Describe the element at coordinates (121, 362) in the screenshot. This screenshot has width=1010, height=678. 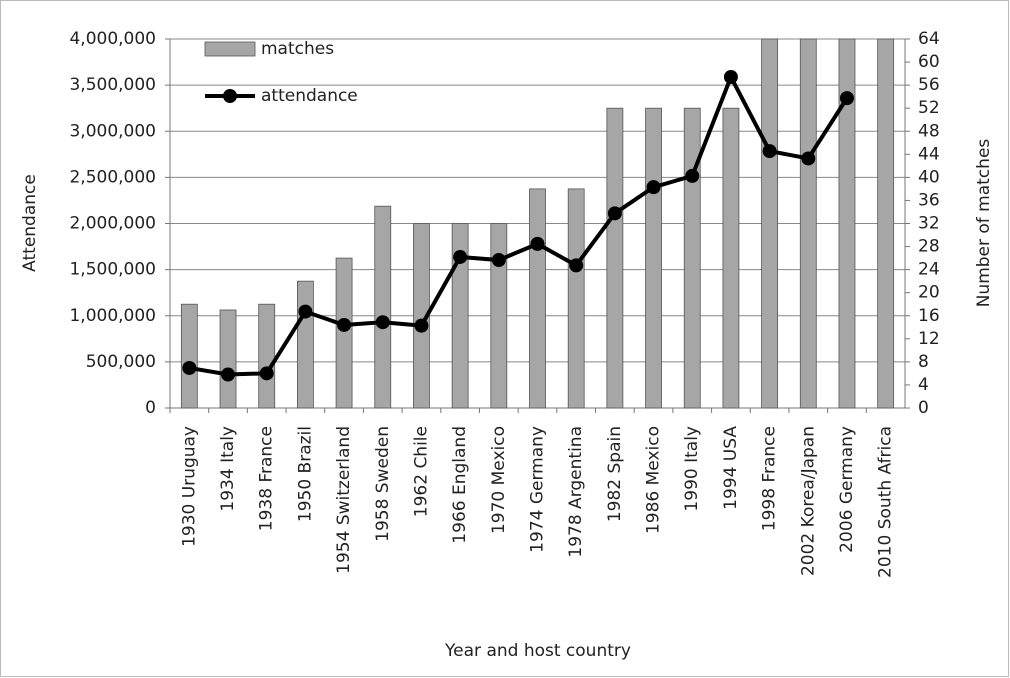
I see `y-tick-label: 500,000` at that location.